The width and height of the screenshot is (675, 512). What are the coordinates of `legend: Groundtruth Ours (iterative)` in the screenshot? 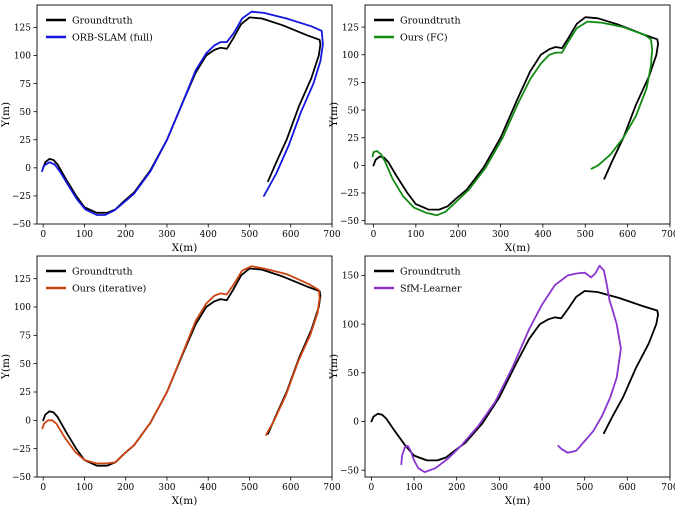 It's located at (96, 281).